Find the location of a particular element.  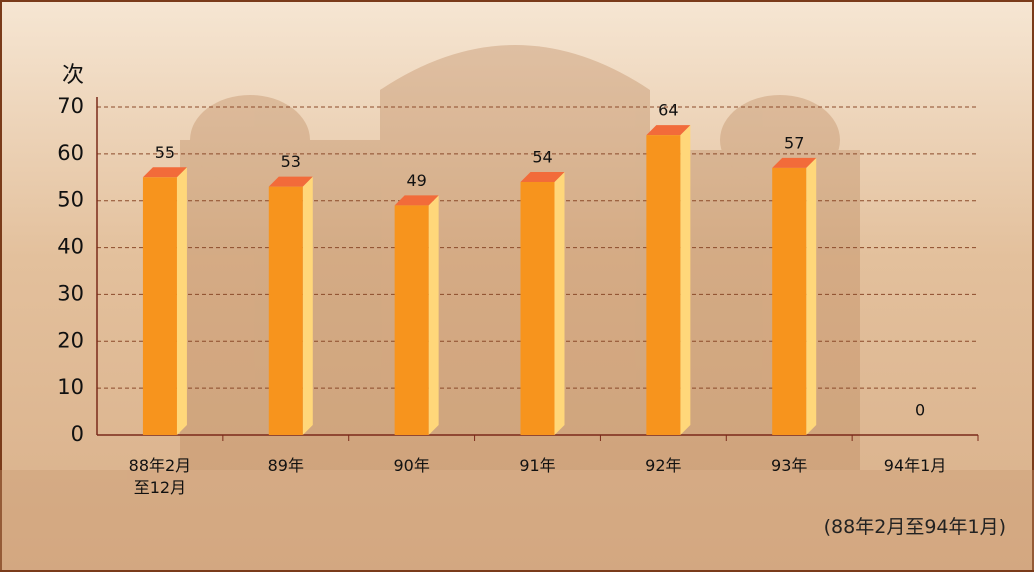

x-tick-label: 89年 is located at coordinates (285, 465).